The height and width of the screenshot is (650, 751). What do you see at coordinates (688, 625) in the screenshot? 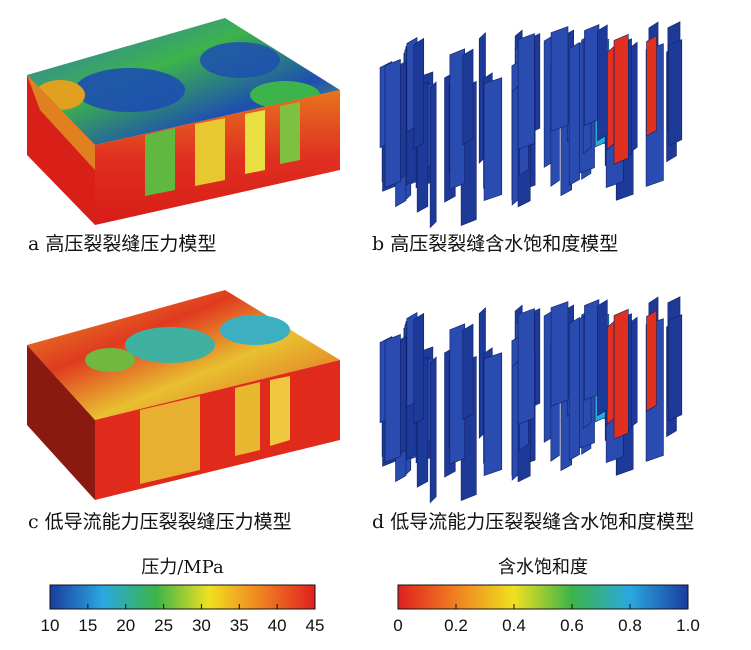
I see `tick-label: 1.0` at bounding box center [688, 625].